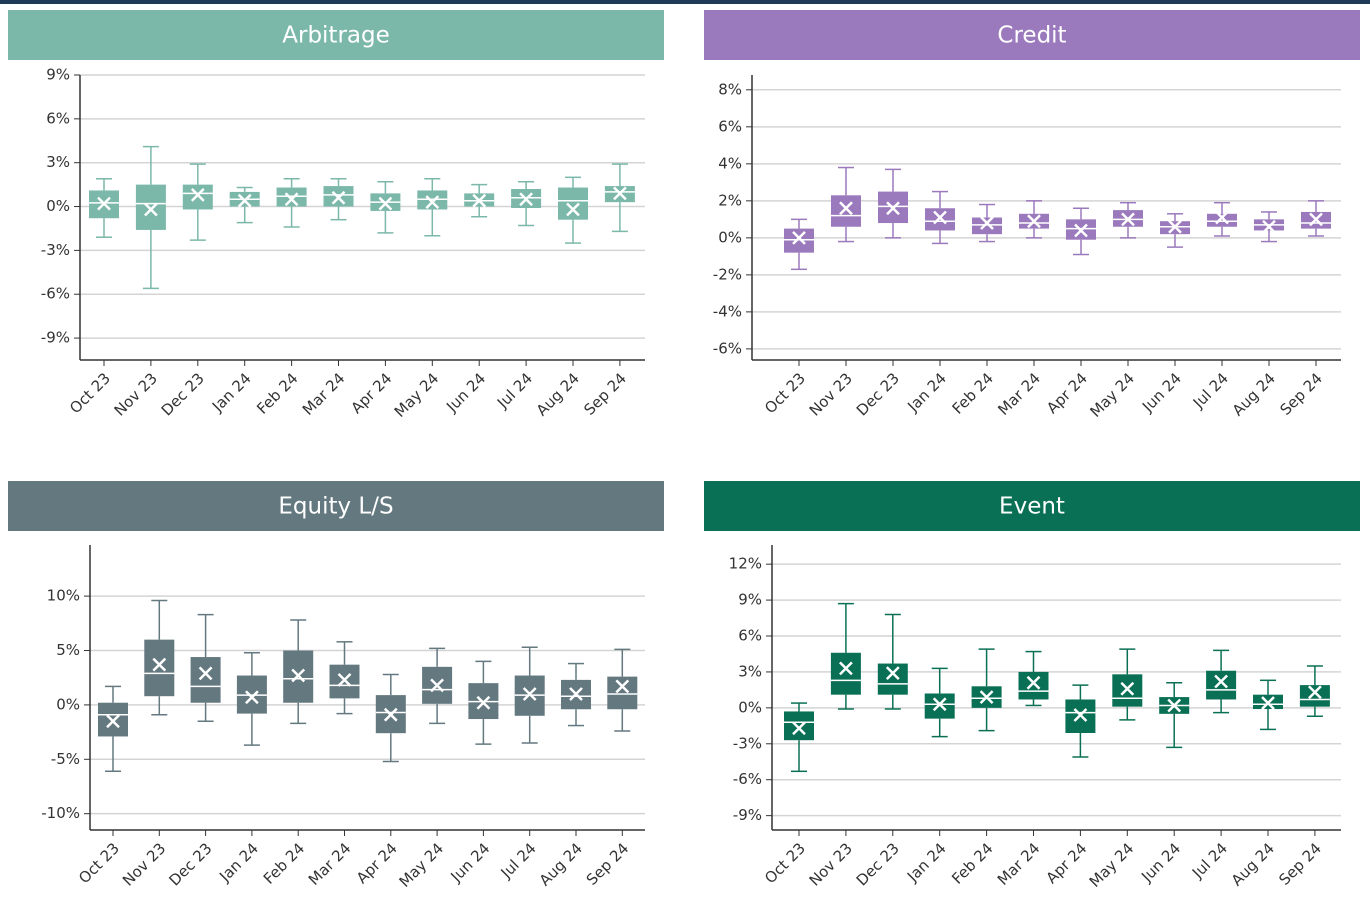 This screenshot has width=1370, height=915. I want to click on y-tick-label: 4%, so click(730, 163).